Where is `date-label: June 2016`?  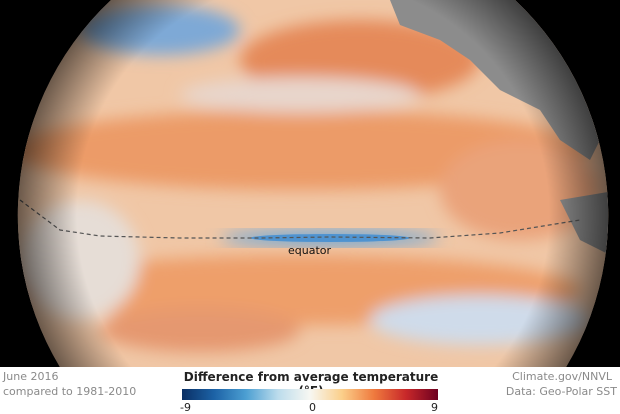
date-label: June 2016 is located at coordinates (31, 376).